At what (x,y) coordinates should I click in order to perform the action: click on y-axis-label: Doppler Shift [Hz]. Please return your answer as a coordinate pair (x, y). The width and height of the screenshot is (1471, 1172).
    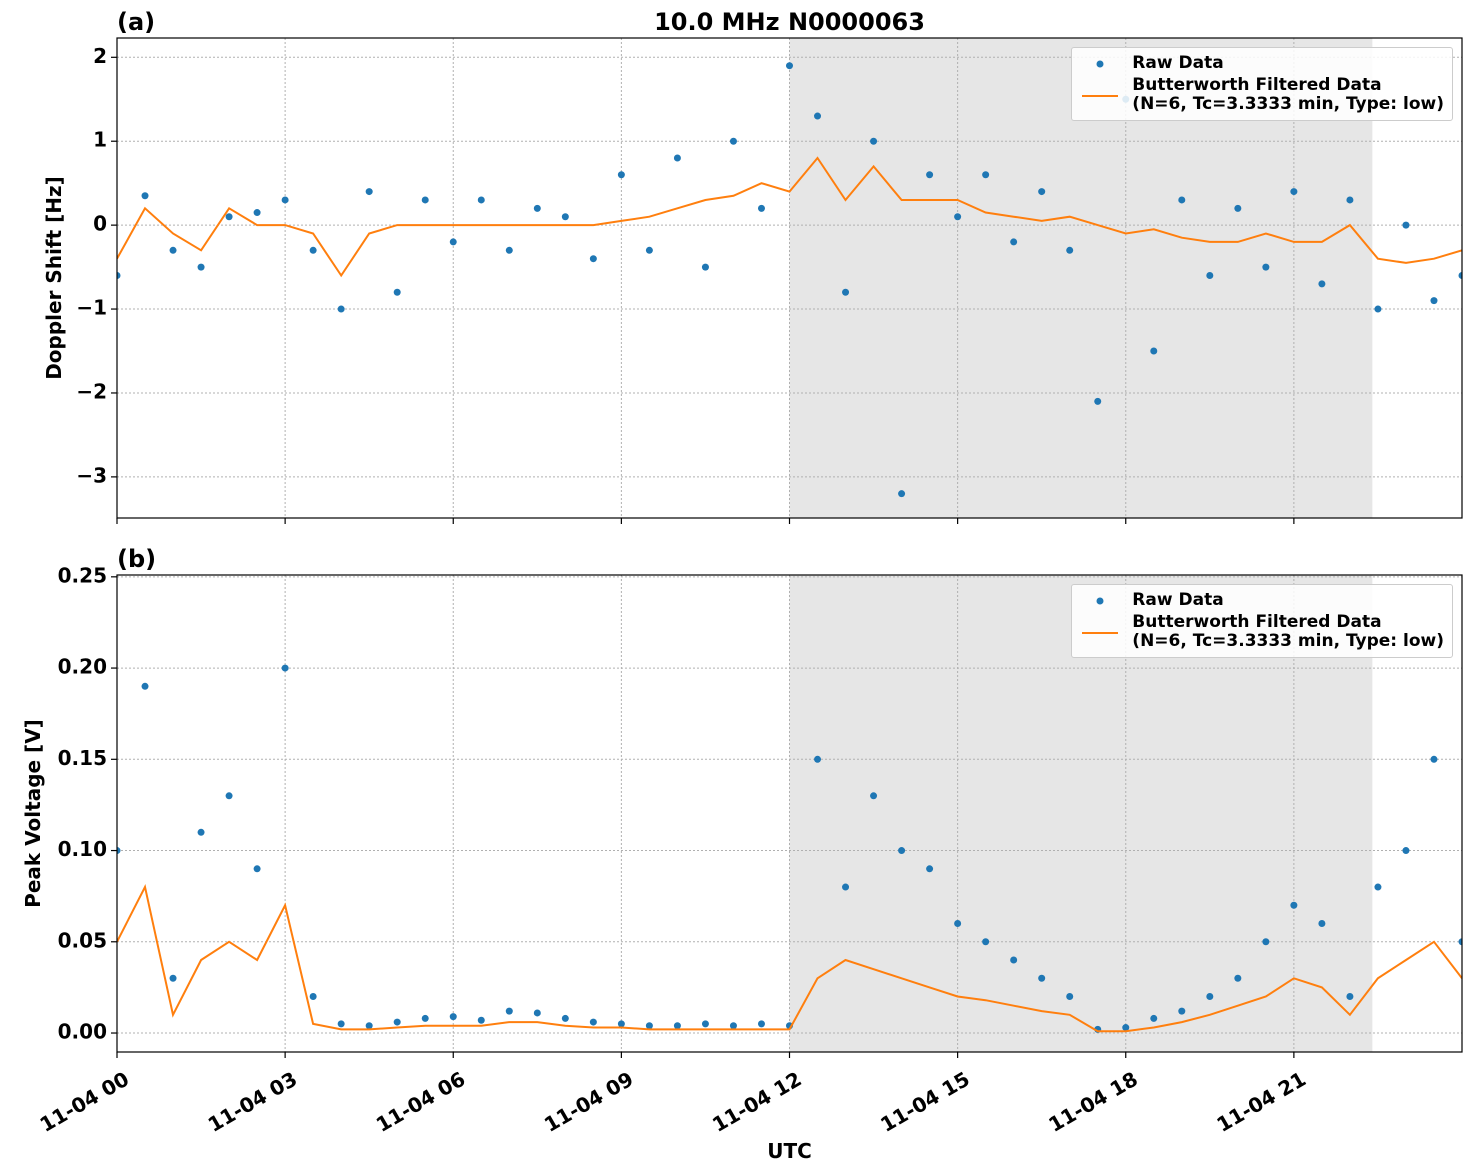
    Looking at the image, I should click on (54, 278).